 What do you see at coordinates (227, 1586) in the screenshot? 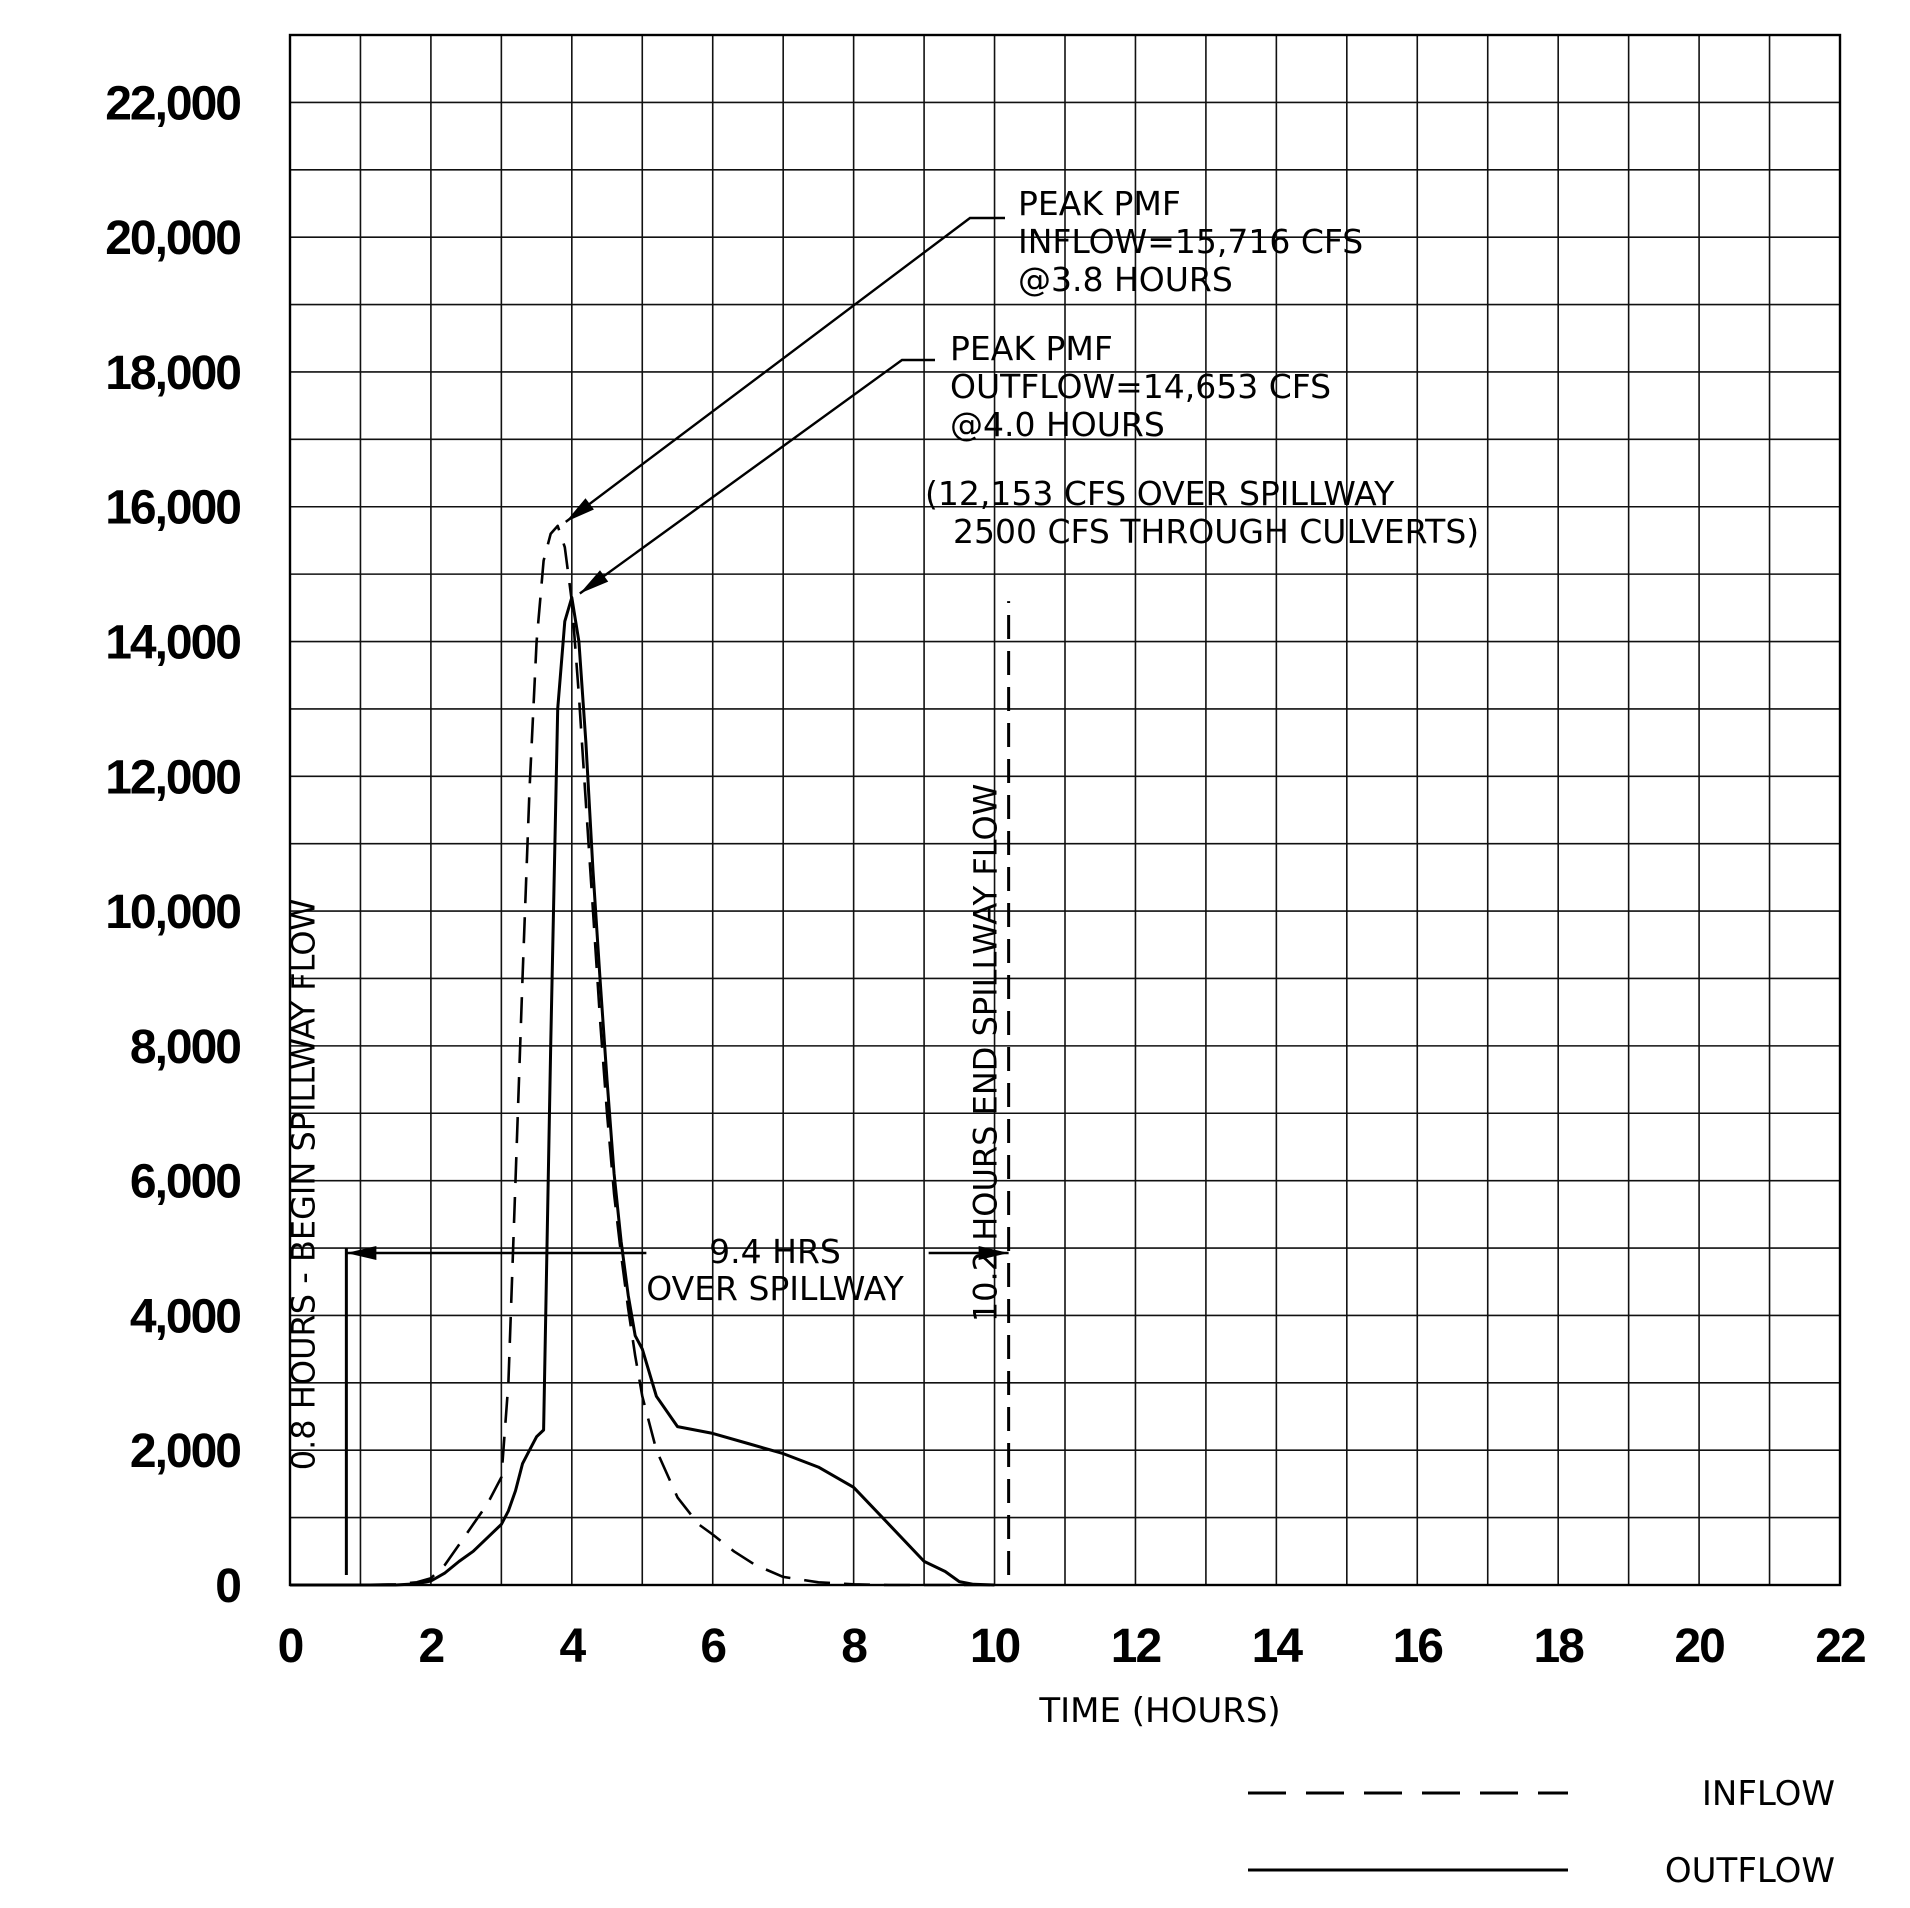
I see `y-tick-label: 0` at bounding box center [227, 1586].